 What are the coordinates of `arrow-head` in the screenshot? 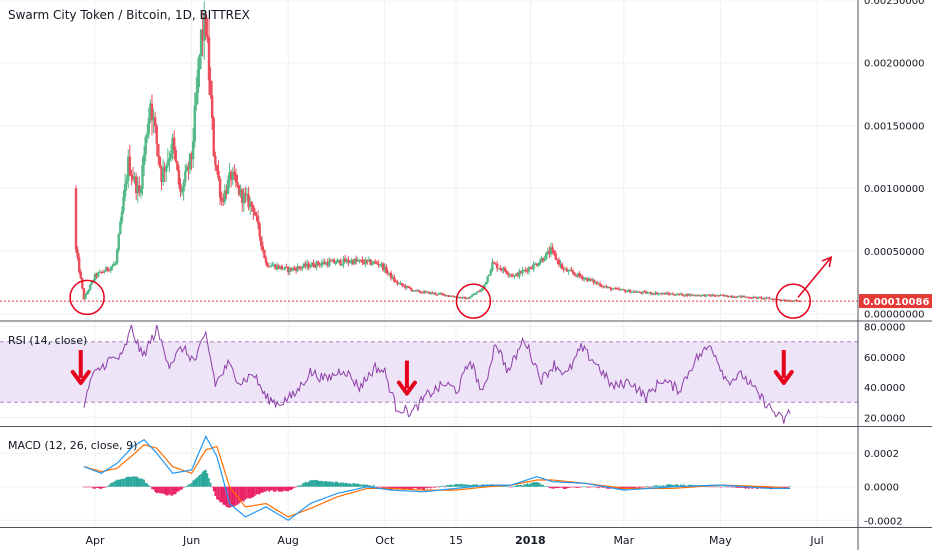 It's located at (827, 262).